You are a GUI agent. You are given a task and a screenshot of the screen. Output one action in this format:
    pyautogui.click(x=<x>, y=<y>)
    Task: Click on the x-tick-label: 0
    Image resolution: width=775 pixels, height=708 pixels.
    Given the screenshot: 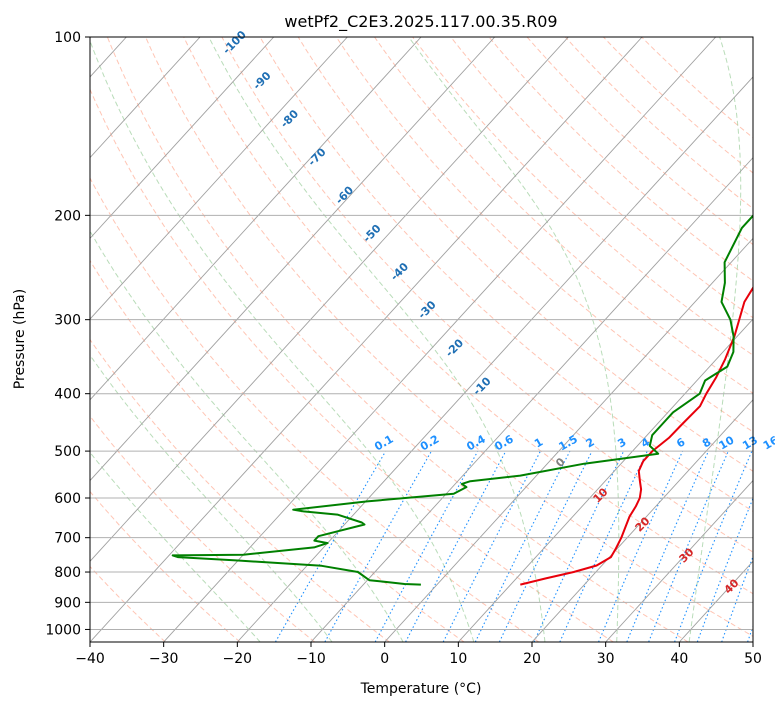 What is the action you would take?
    pyautogui.click(x=384, y=659)
    